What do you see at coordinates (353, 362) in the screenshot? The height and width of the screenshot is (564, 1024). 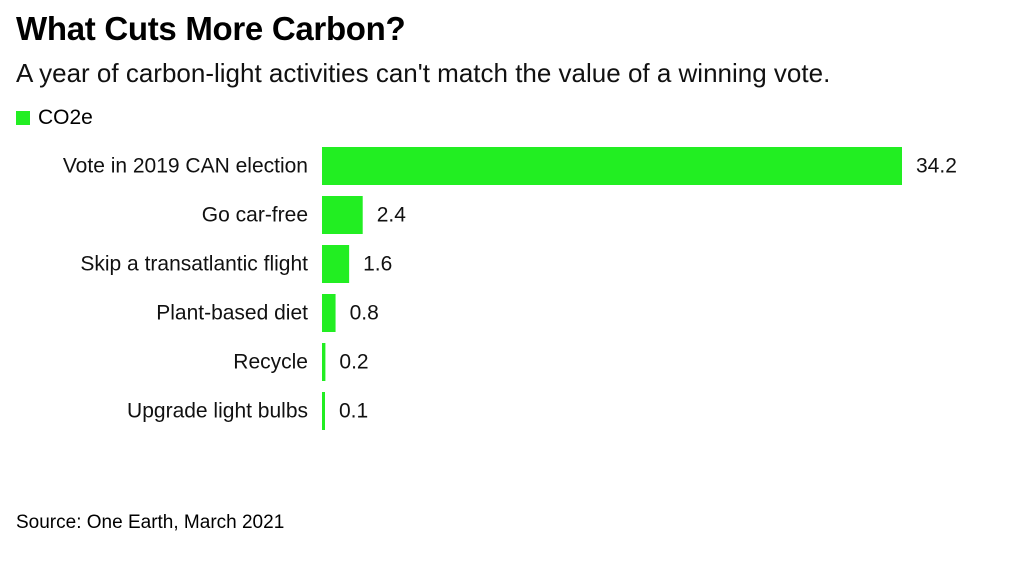 I see `value-label: 0.2` at bounding box center [353, 362].